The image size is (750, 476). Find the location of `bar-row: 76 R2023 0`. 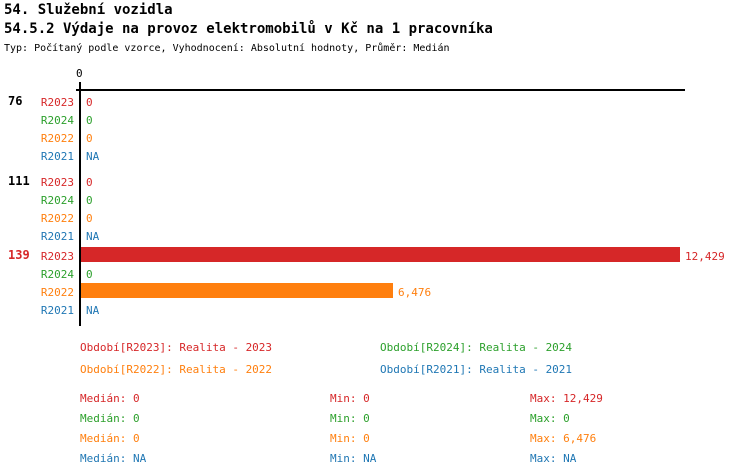

bar-row: 76 R2023 0 is located at coordinates (375, 101).